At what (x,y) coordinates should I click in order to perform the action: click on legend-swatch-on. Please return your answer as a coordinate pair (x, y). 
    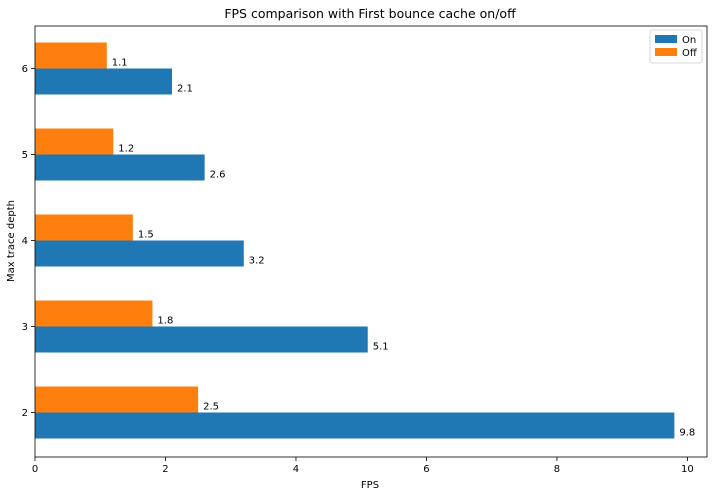
    Looking at the image, I should click on (666, 39).